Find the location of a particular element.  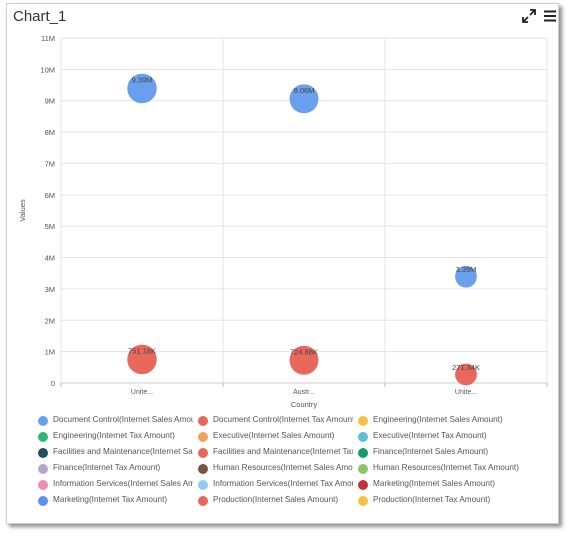

data-label: 751.18K is located at coordinates (142, 350).